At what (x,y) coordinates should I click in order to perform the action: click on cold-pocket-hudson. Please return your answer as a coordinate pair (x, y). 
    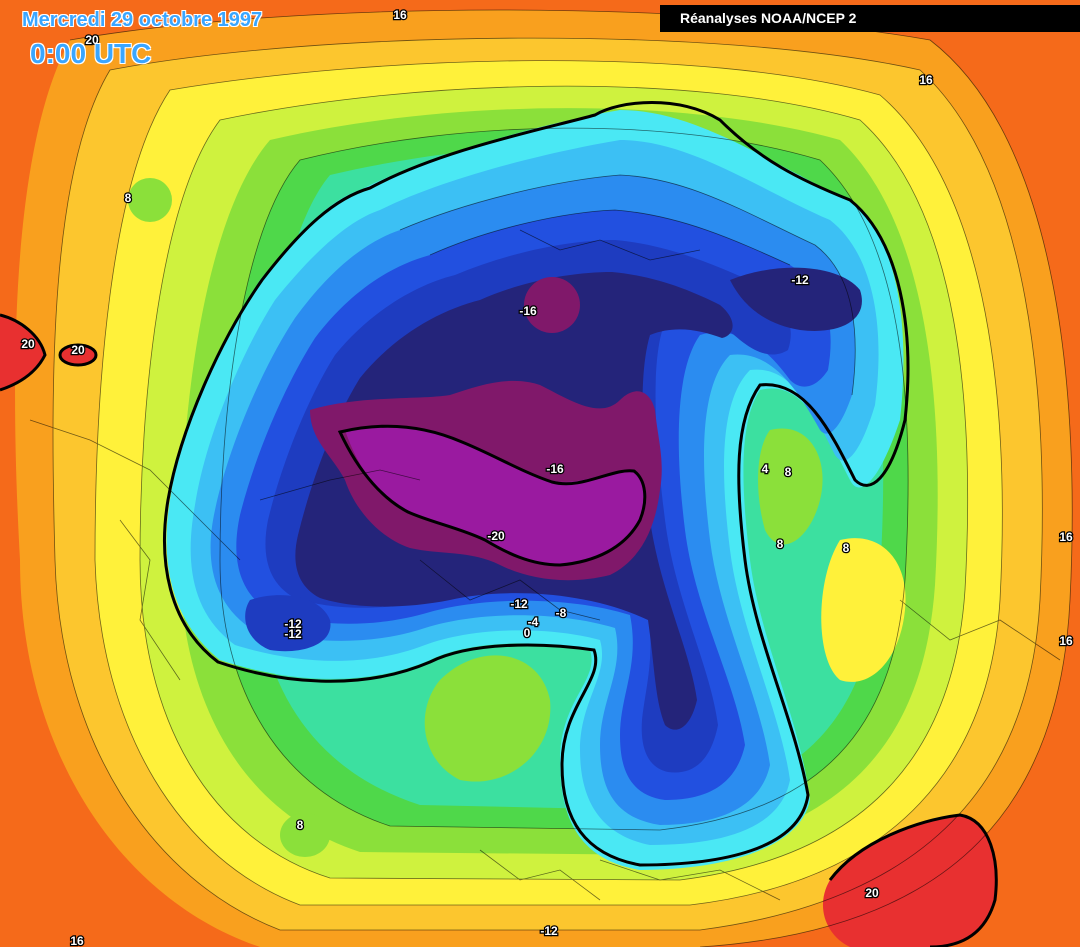
    Looking at the image, I should click on (288, 623).